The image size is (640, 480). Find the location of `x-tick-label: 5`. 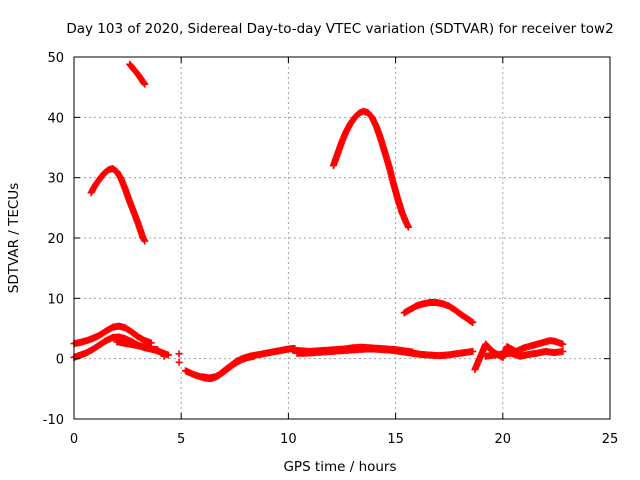

x-tick-label: 5 is located at coordinates (181, 439).